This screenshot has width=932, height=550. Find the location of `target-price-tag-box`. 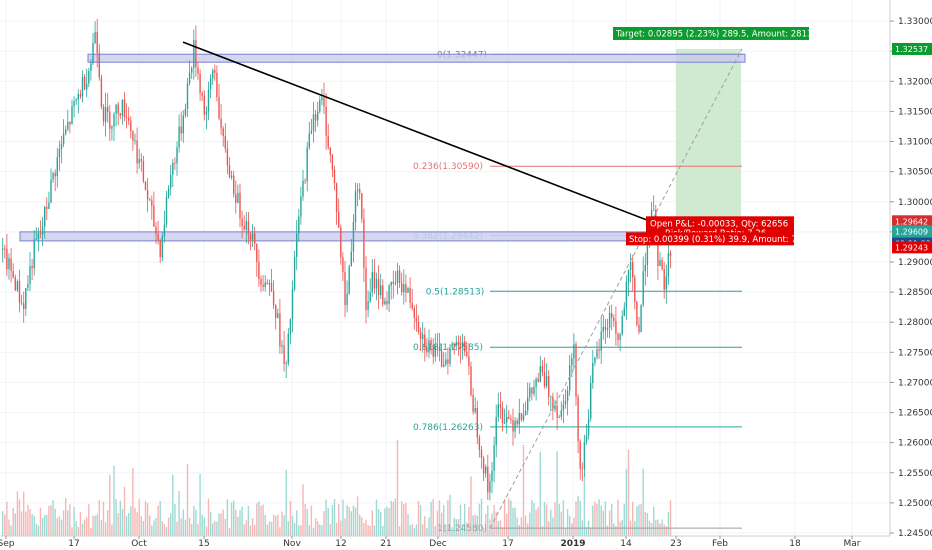

target-price-tag-box is located at coordinates (912, 48).